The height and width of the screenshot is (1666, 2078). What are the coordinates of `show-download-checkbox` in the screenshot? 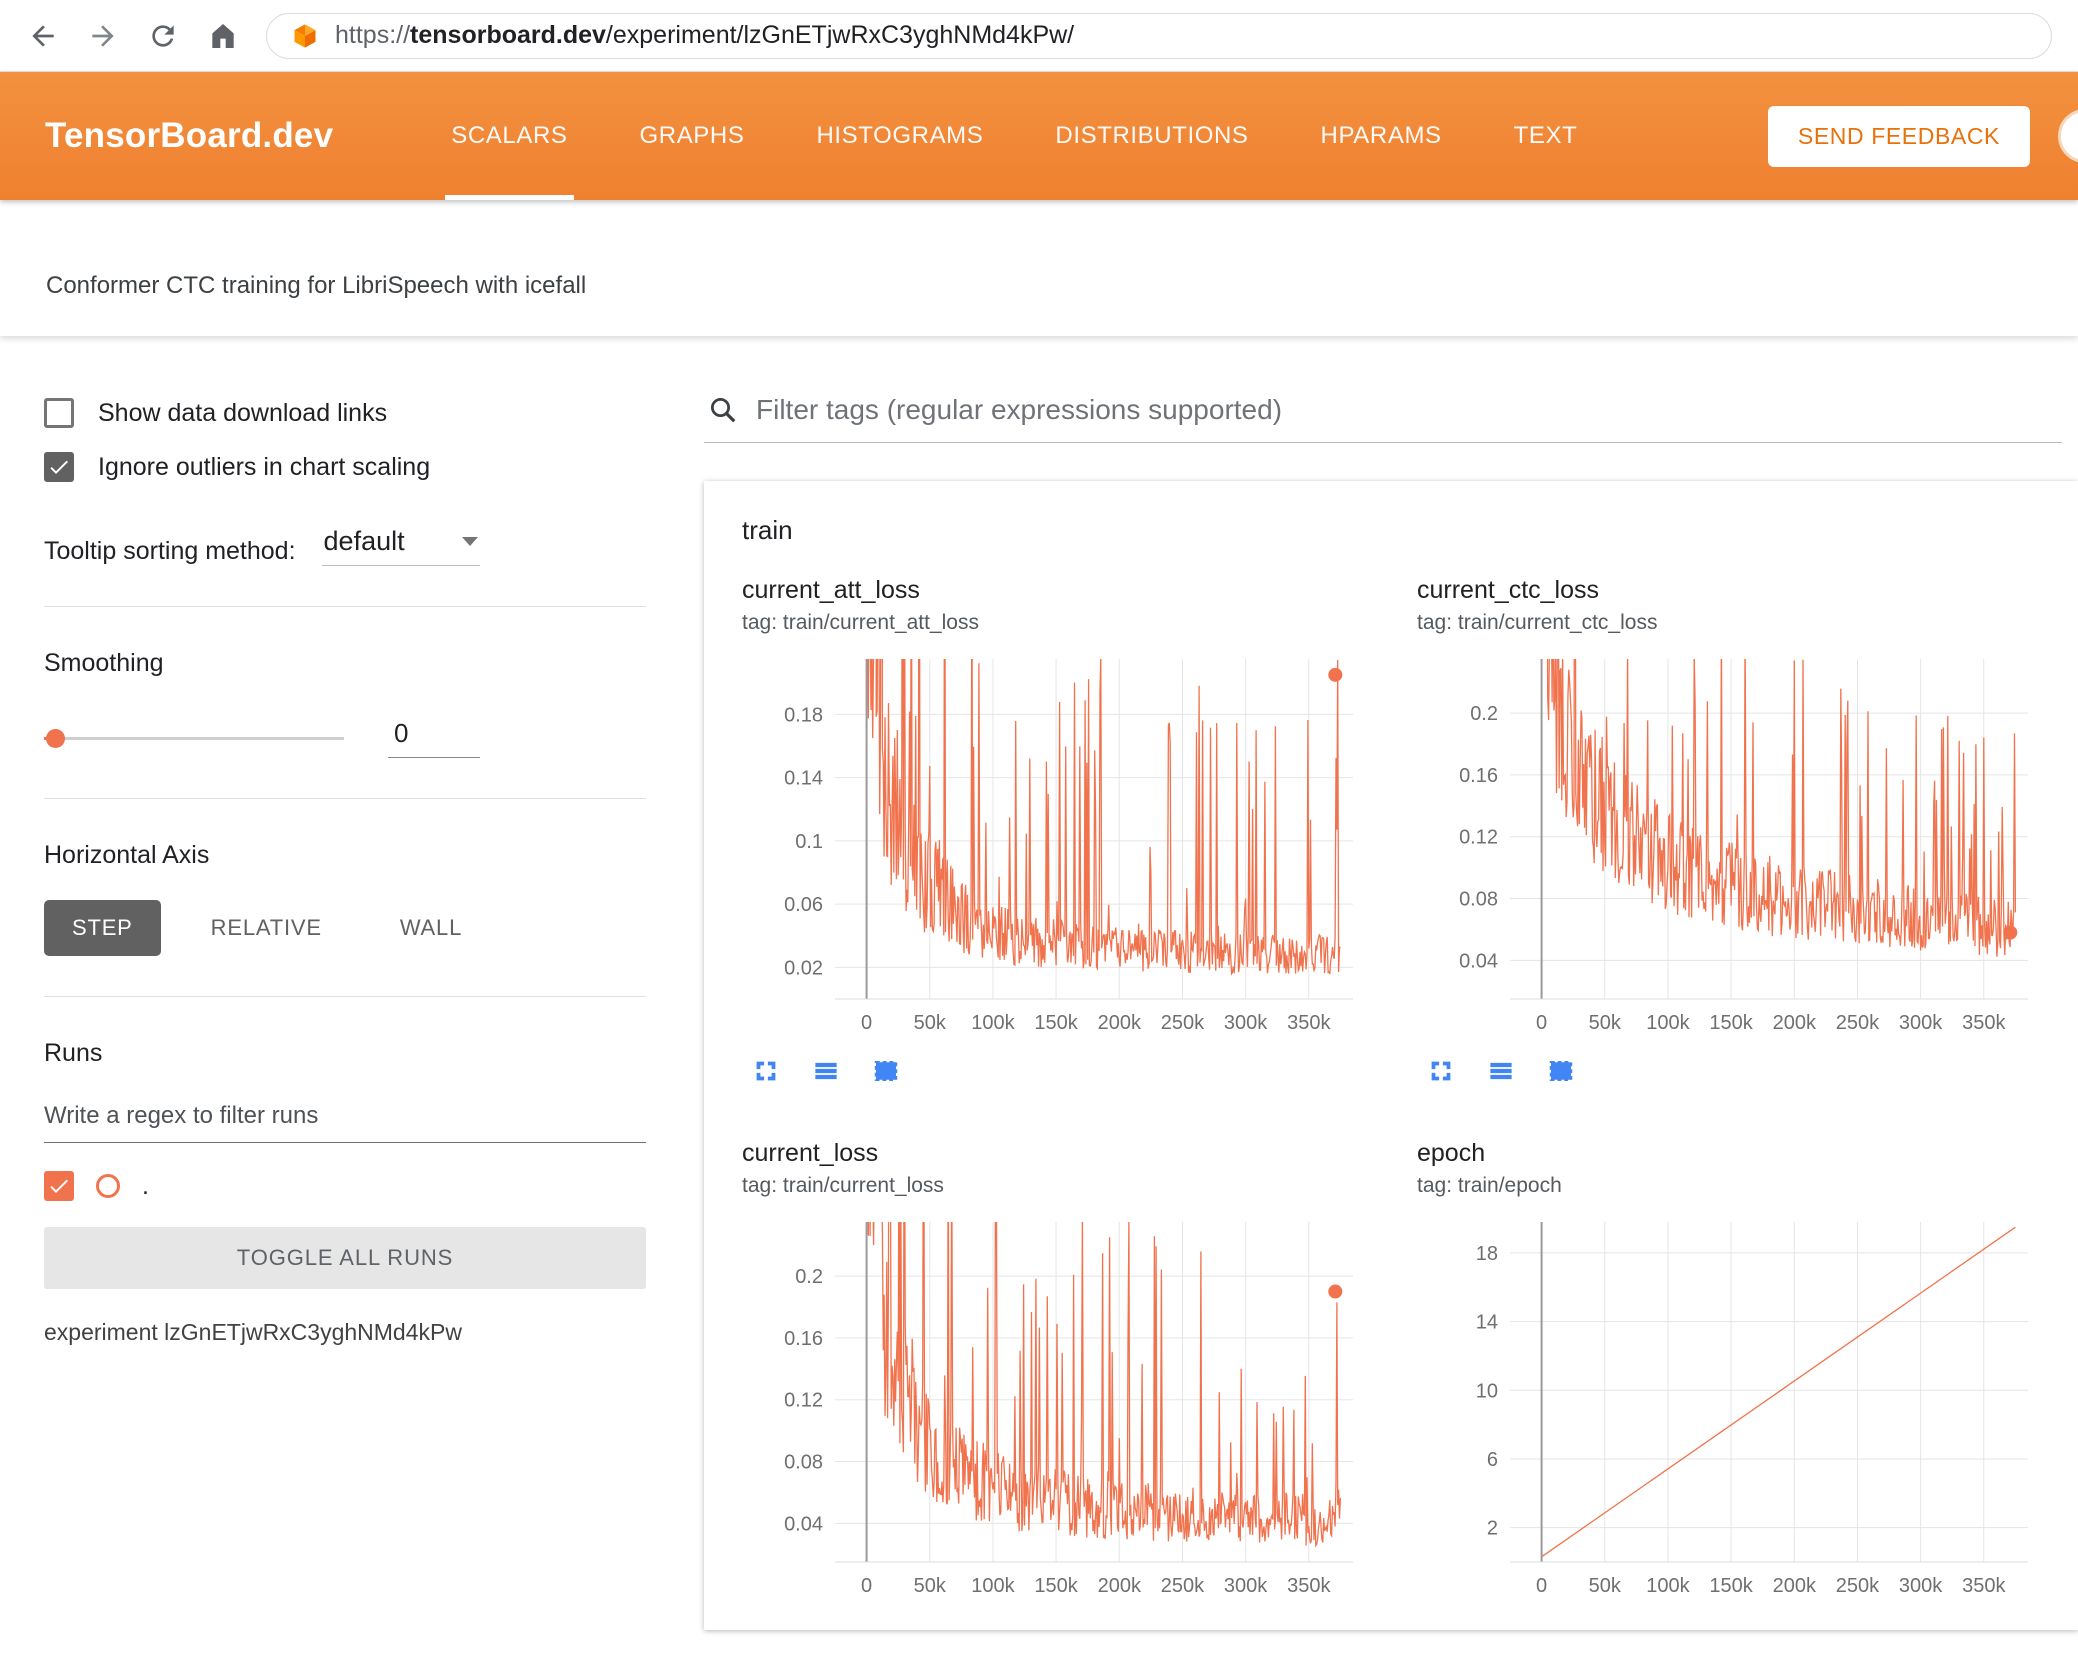 It's located at (59, 413).